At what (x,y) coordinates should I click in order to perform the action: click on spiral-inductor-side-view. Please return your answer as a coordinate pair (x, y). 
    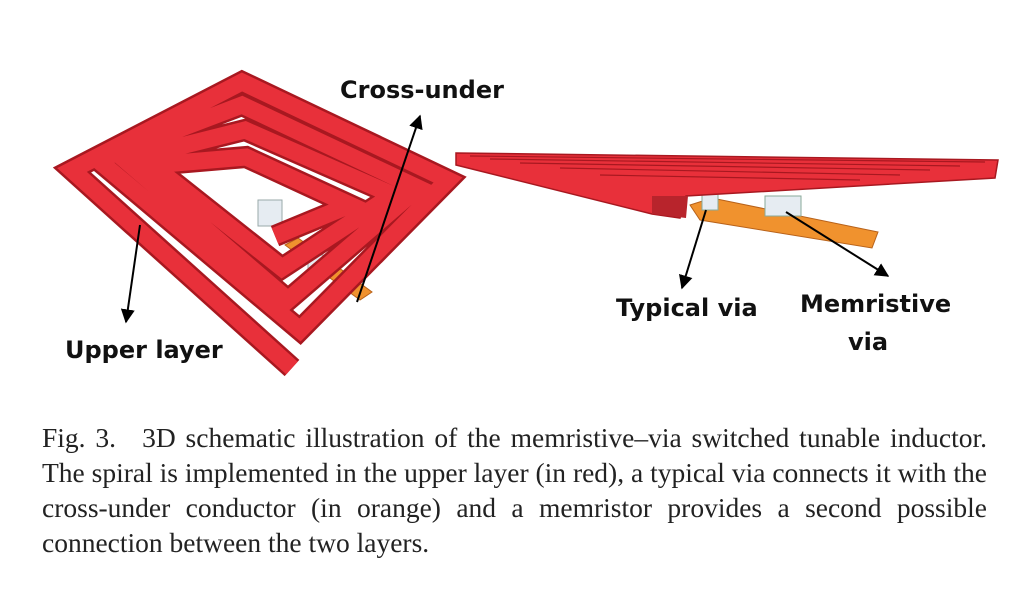
    Looking at the image, I should click on (727, 200).